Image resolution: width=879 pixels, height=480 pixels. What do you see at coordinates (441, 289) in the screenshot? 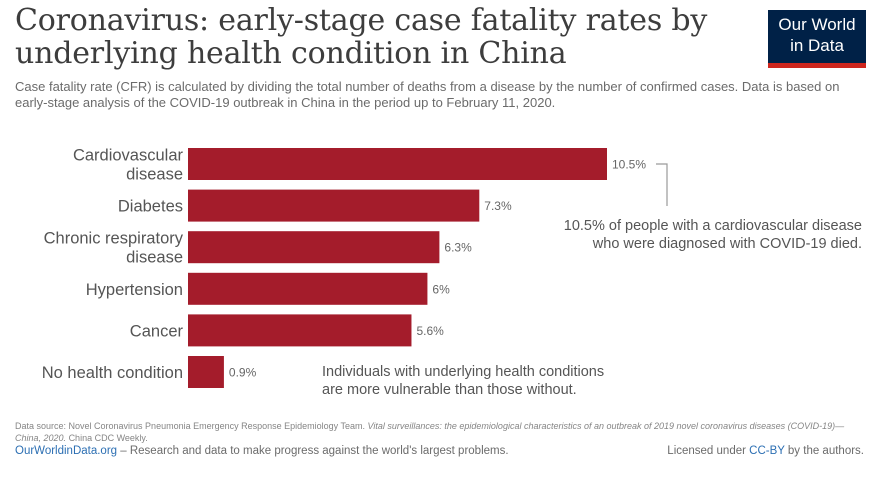
I see `value-label: 6%` at bounding box center [441, 289].